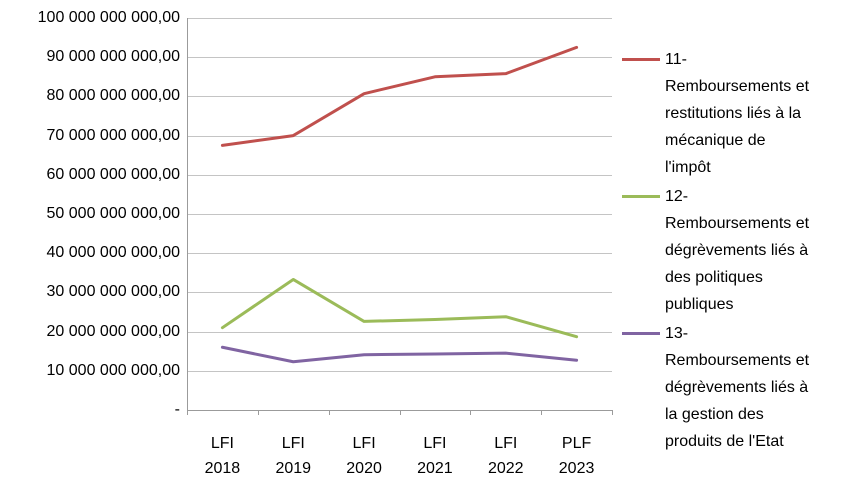 This screenshot has height=483, width=859. Describe the element at coordinates (177, 409) in the screenshot. I see `y-axis-tick-label: -` at that location.